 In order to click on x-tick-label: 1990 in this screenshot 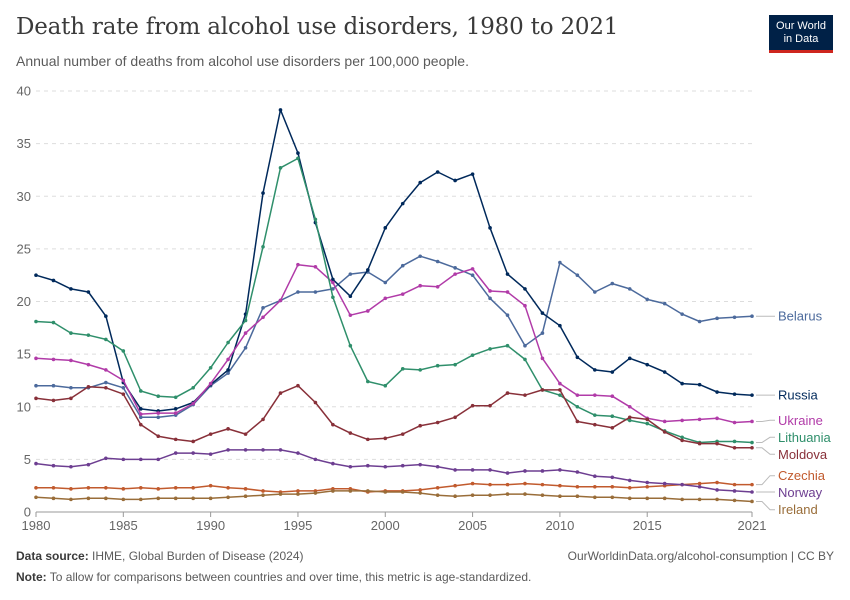, I will do `click(210, 525)`.